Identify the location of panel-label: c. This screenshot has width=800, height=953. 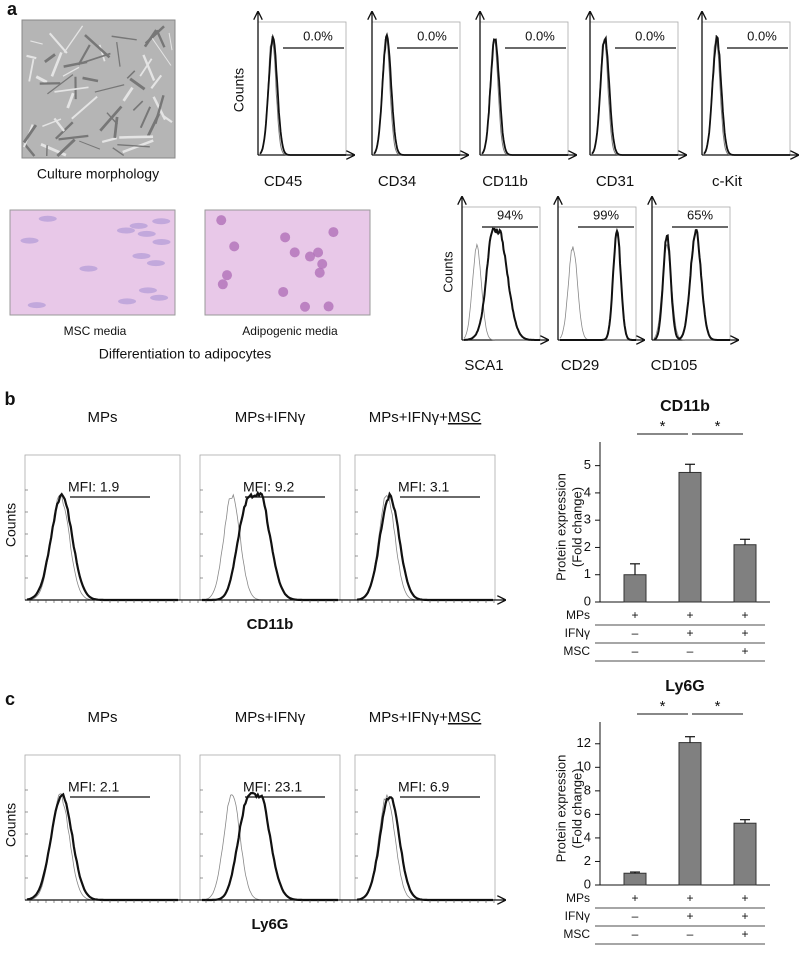
(10, 699).